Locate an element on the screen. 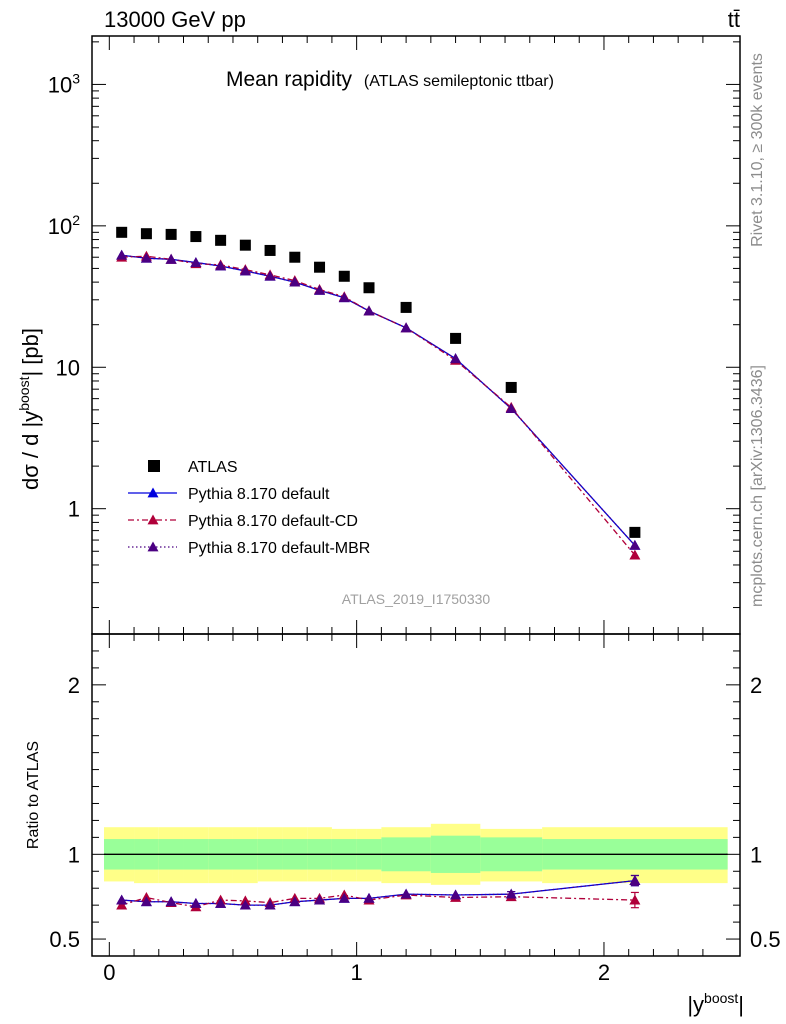 Image resolution: width=786 pixels, height=1024 pixels. legend-label: Pythia 8.170 default is located at coordinates (259, 494).